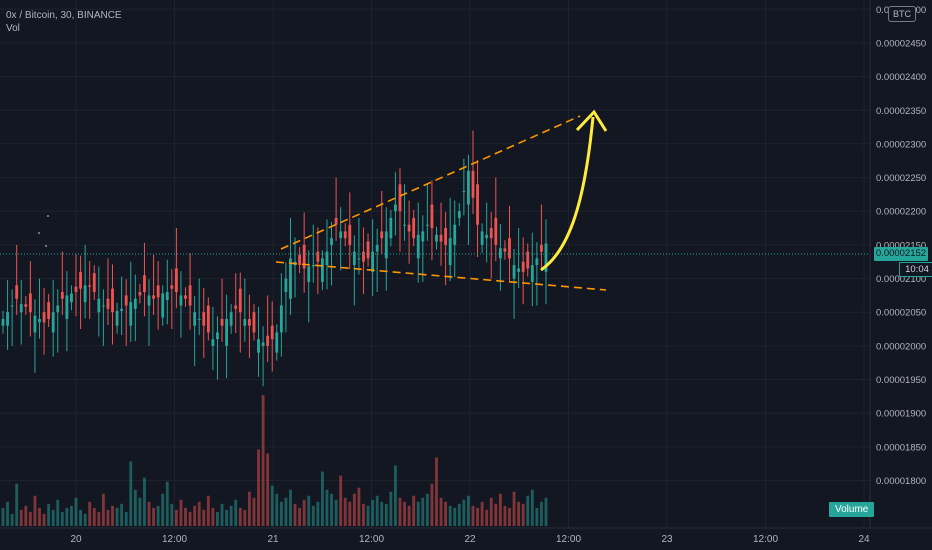  Describe the element at coordinates (901, 279) in the screenshot. I see `y-tick-label: 0.00002100` at that location.